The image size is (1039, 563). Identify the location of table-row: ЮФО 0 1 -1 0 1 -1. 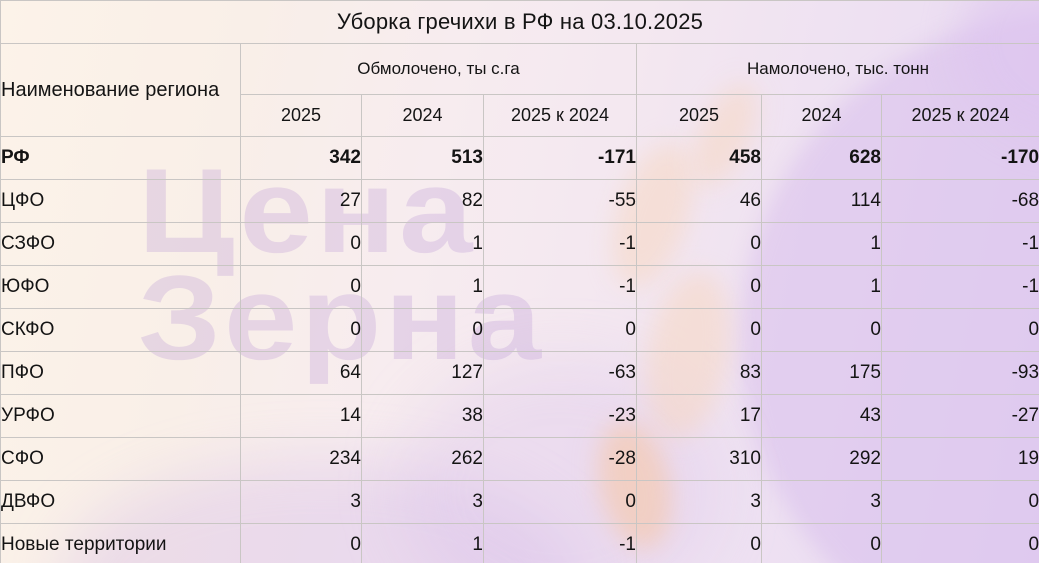
(519, 287).